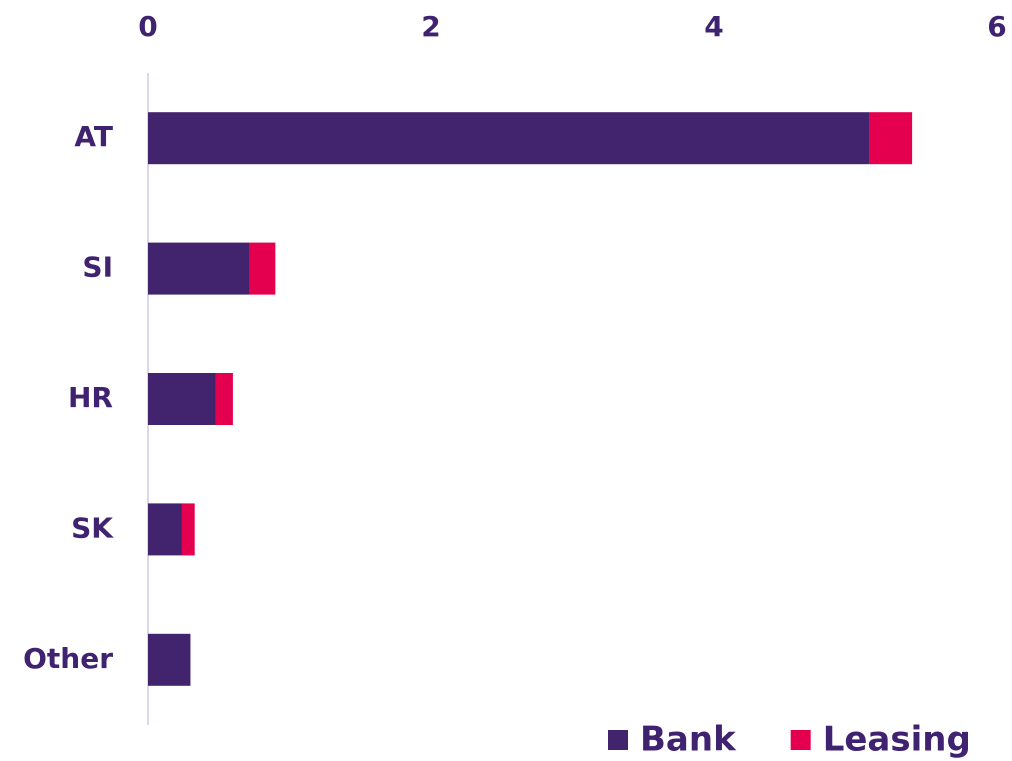 The width and height of the screenshot is (1012, 761). I want to click on y-tick-label: Other, so click(68, 658).